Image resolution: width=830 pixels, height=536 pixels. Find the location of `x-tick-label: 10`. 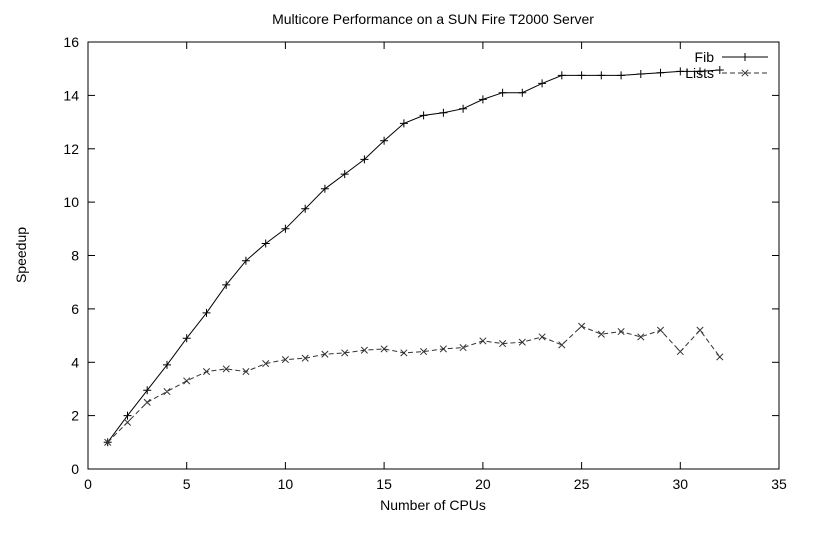

x-tick-label: 10 is located at coordinates (286, 484).